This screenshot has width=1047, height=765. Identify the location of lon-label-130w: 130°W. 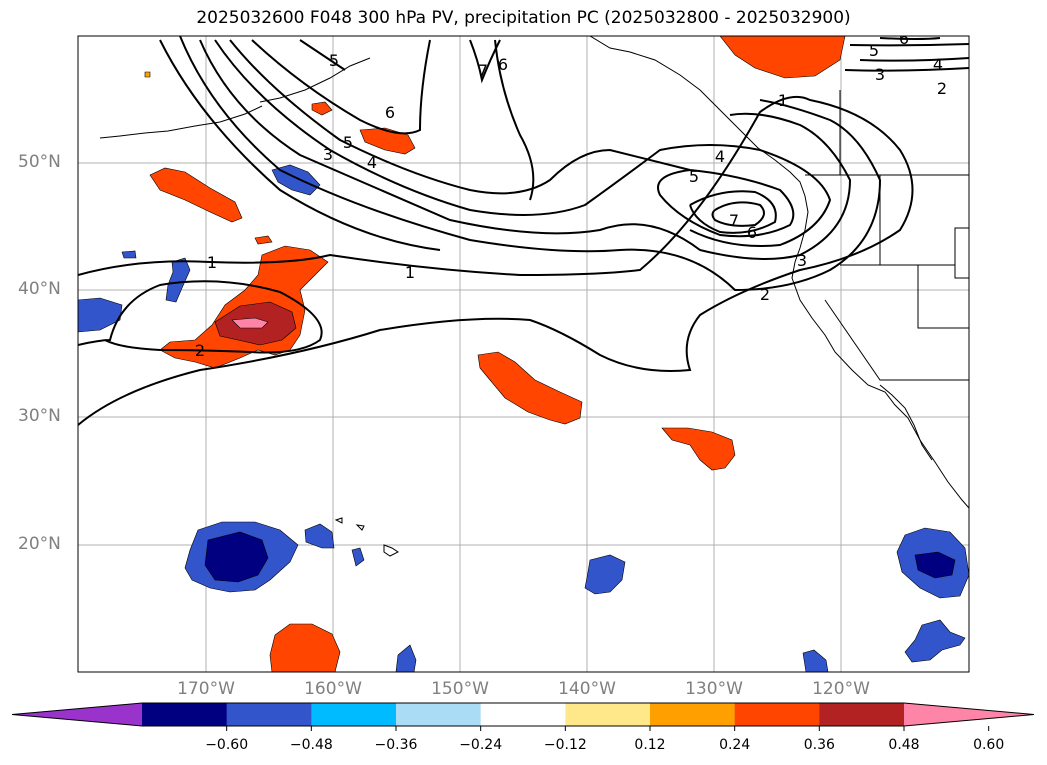
(714, 689).